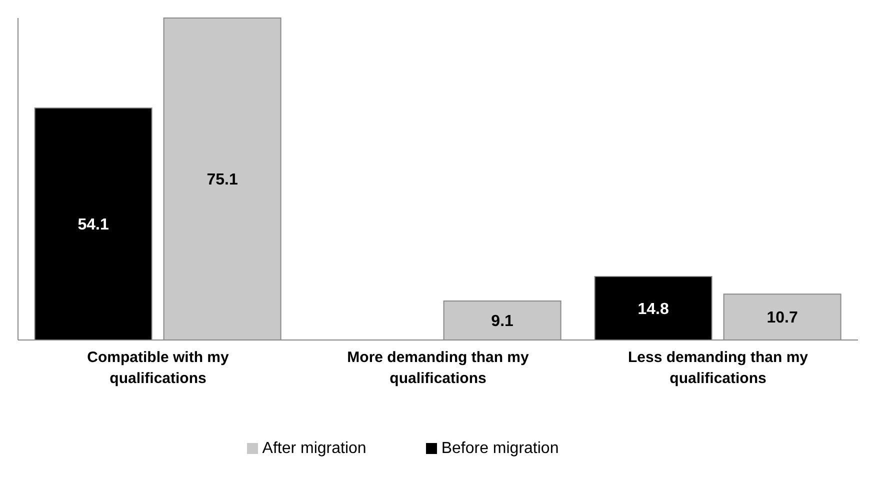 The image size is (877, 477). Describe the element at coordinates (222, 180) in the screenshot. I see `data-label: 75.1` at that location.